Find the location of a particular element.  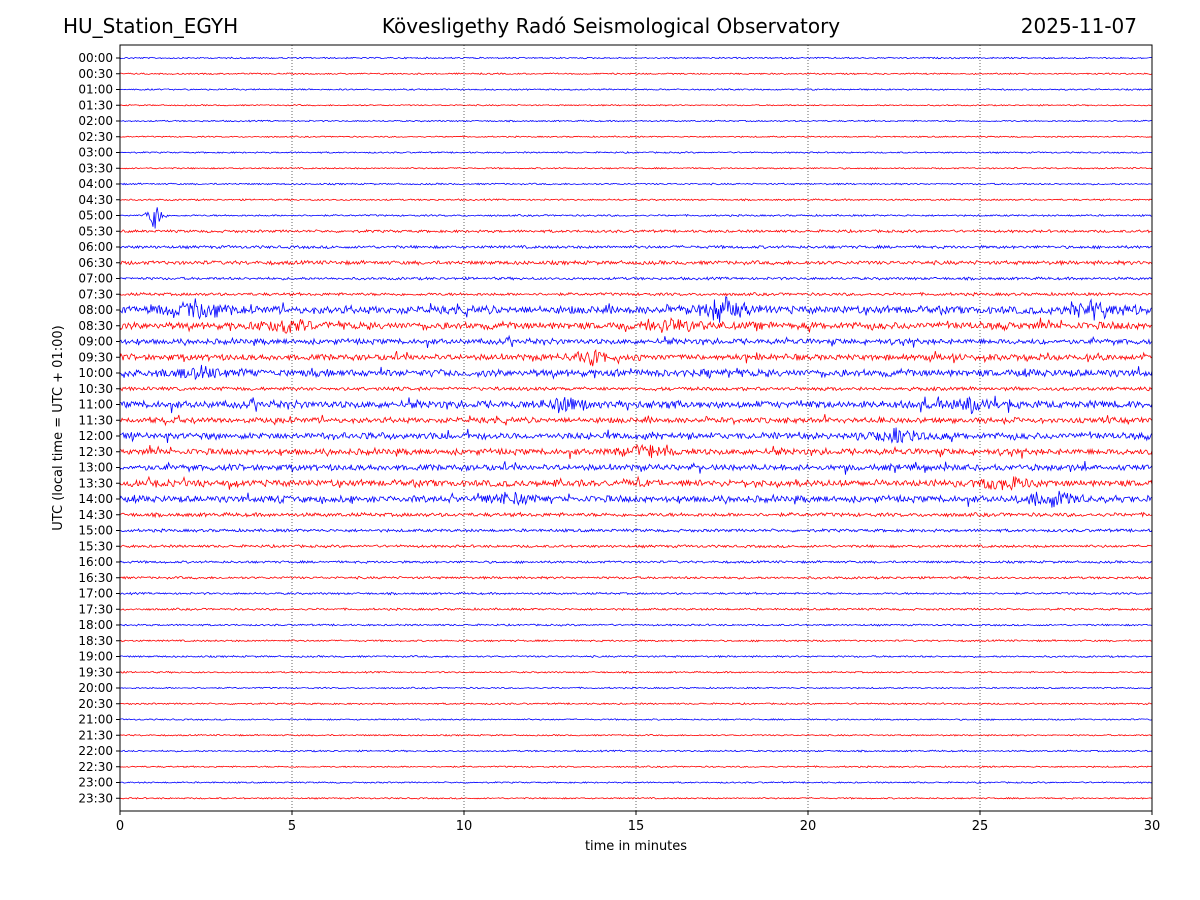

x-tick-label: 15 is located at coordinates (636, 826).